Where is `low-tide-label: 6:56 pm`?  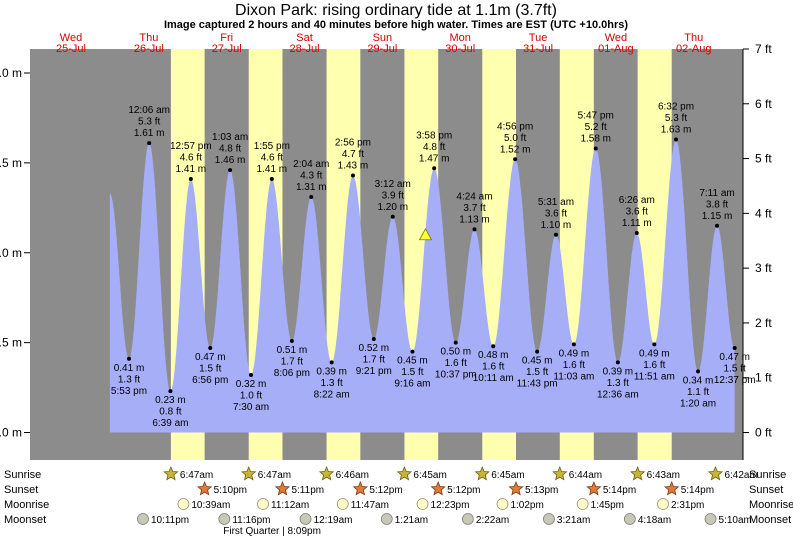
low-tide-label: 6:56 pm is located at coordinates (210, 380).